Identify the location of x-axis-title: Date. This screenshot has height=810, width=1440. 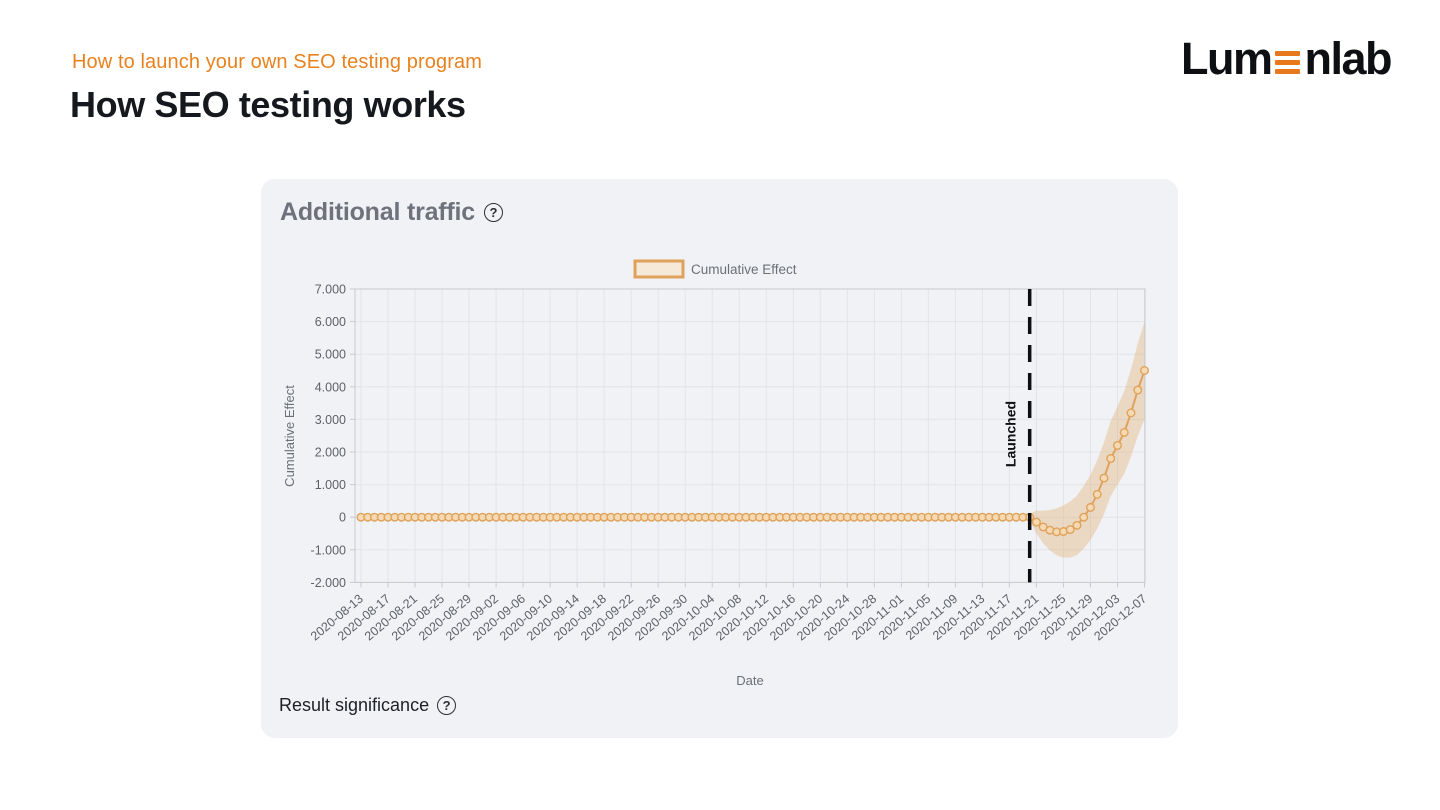
(749, 680).